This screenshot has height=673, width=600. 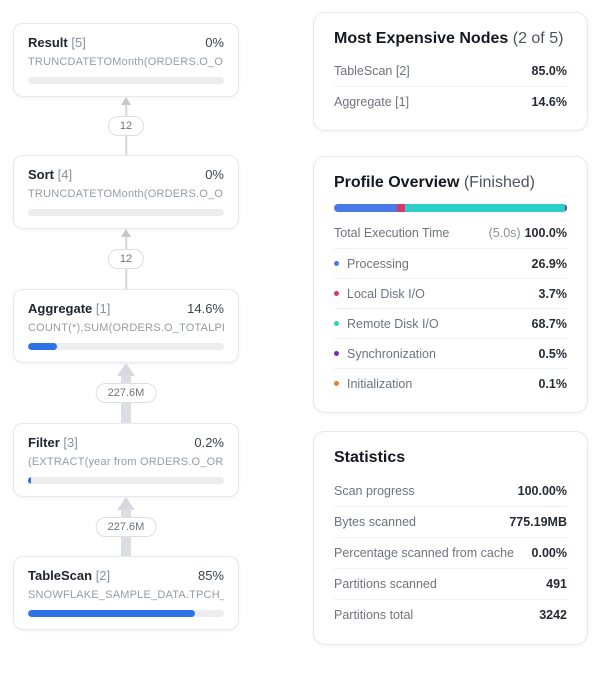 What do you see at coordinates (450, 101) in the screenshot?
I see `expensive-node-row: Aggregate [1] 14.6%` at bounding box center [450, 101].